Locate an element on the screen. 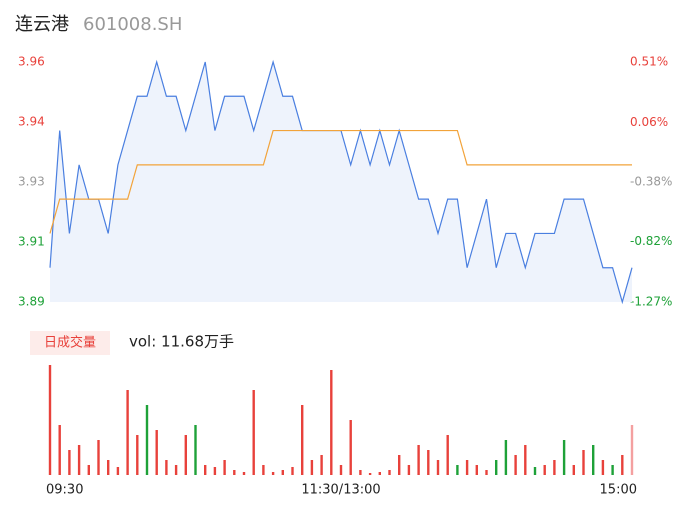 The height and width of the screenshot is (528, 686). y-tick-label: 3.93 is located at coordinates (31, 182).